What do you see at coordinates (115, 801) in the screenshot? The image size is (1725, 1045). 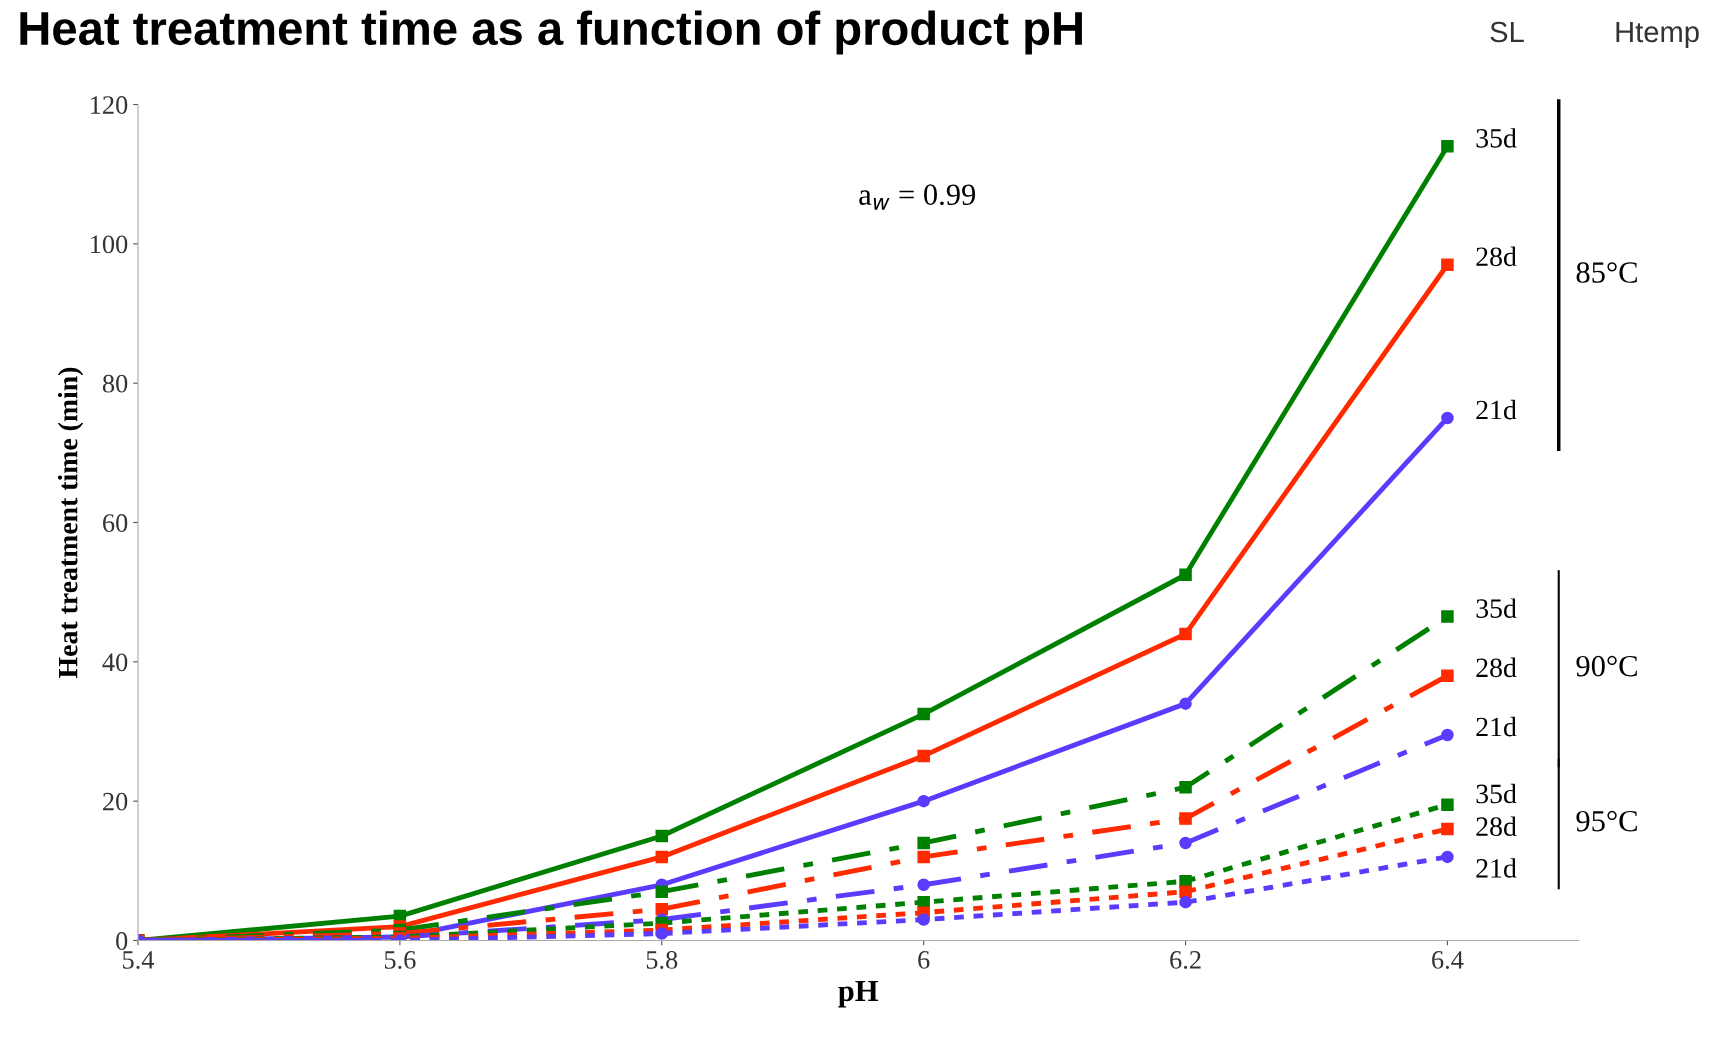 I see `y-tick-label: 20` at bounding box center [115, 801].